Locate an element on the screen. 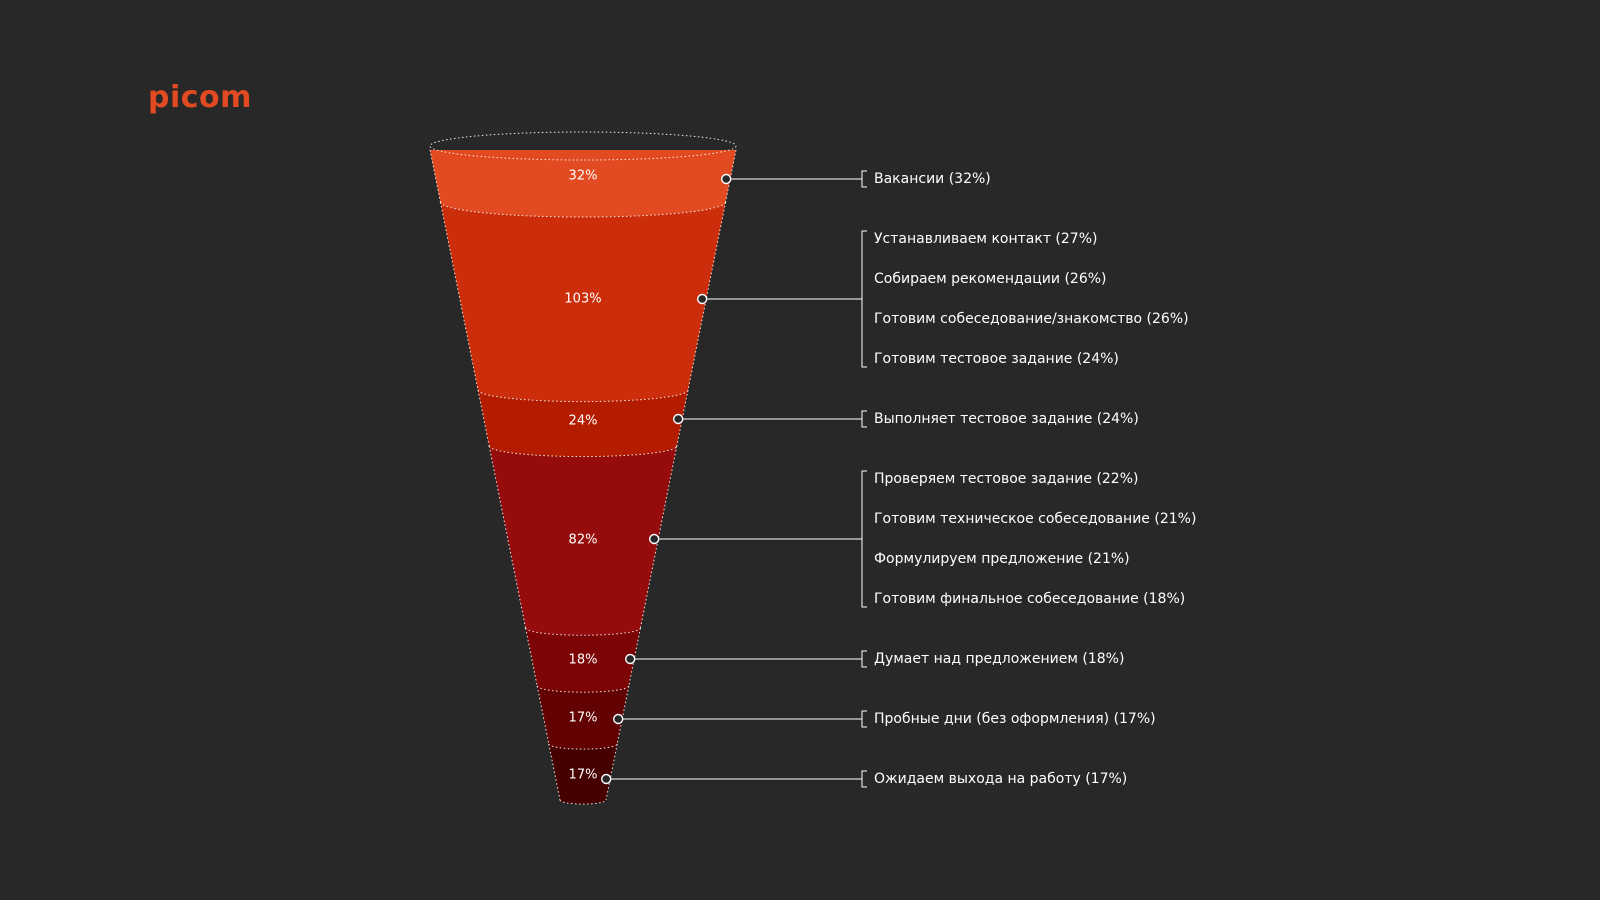 The height and width of the screenshot is (900, 1600). legend-item: Думает над предложением (18%) is located at coordinates (999, 659).